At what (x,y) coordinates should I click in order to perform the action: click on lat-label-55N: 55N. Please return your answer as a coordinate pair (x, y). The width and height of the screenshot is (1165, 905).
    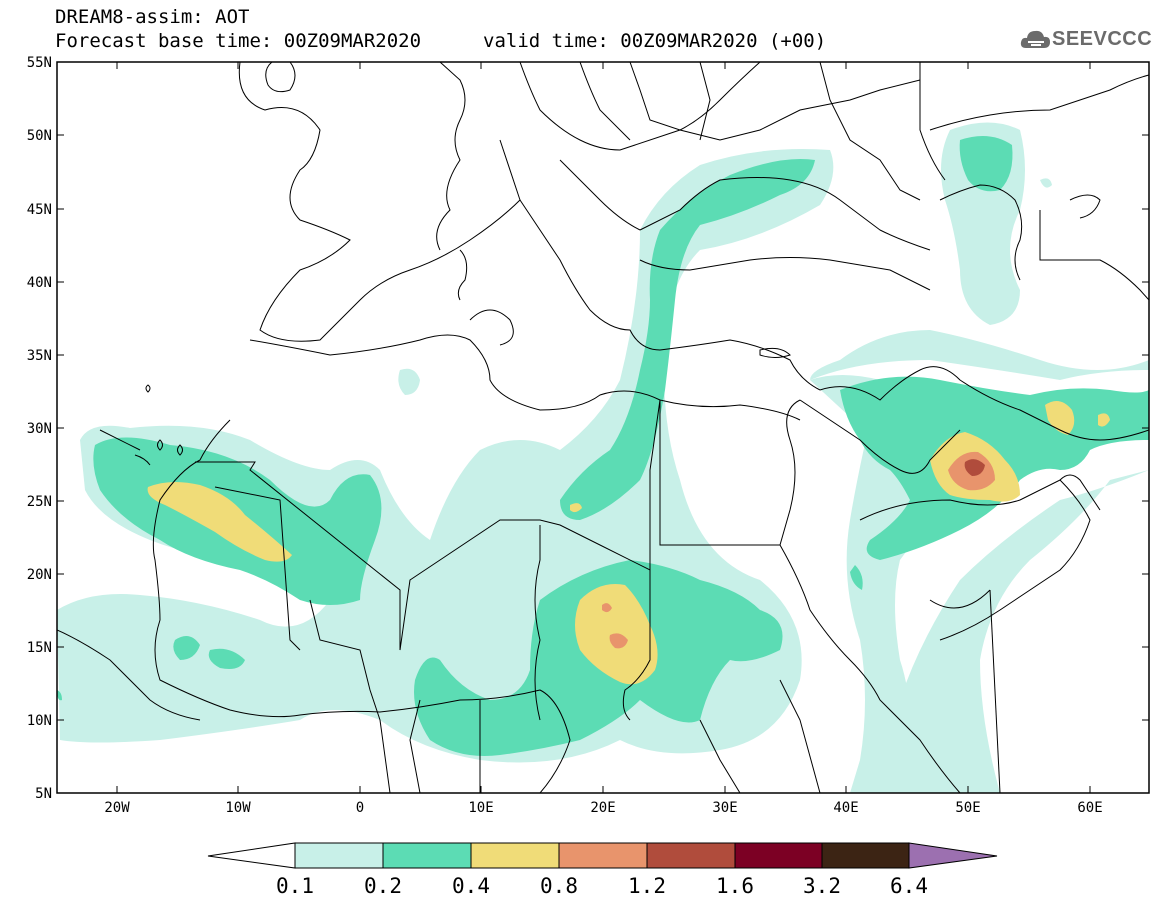
    Looking at the image, I should click on (39, 63).